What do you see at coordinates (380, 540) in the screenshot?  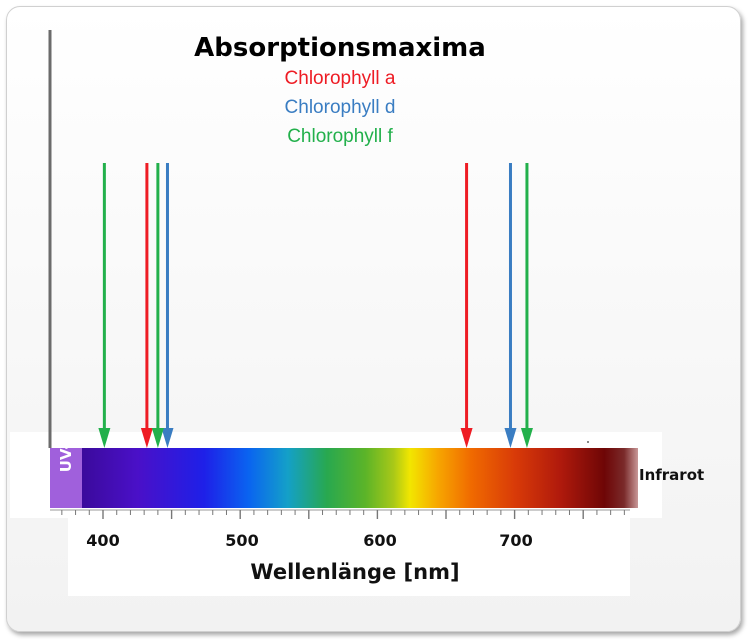 I see `tick-label-600: 600` at bounding box center [380, 540].